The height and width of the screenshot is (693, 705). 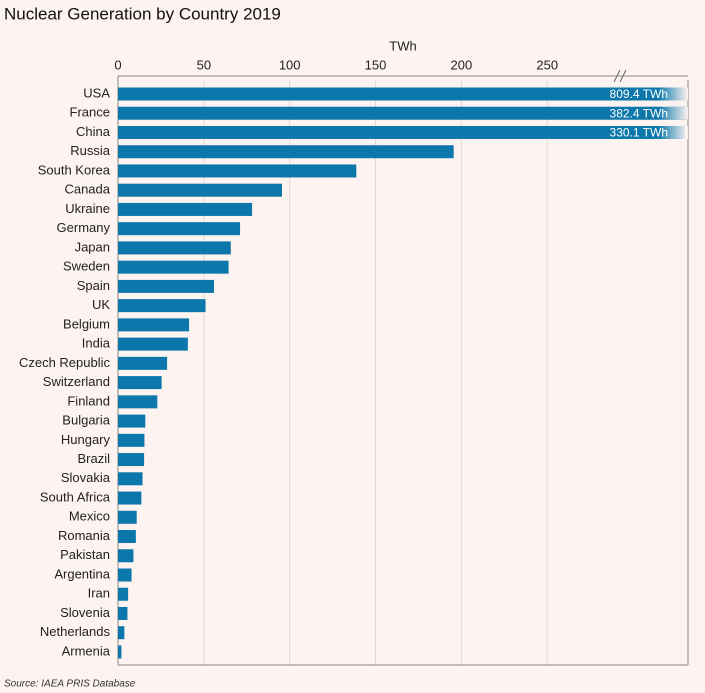 I want to click on y-tick-label: Finland, so click(x=88, y=400).